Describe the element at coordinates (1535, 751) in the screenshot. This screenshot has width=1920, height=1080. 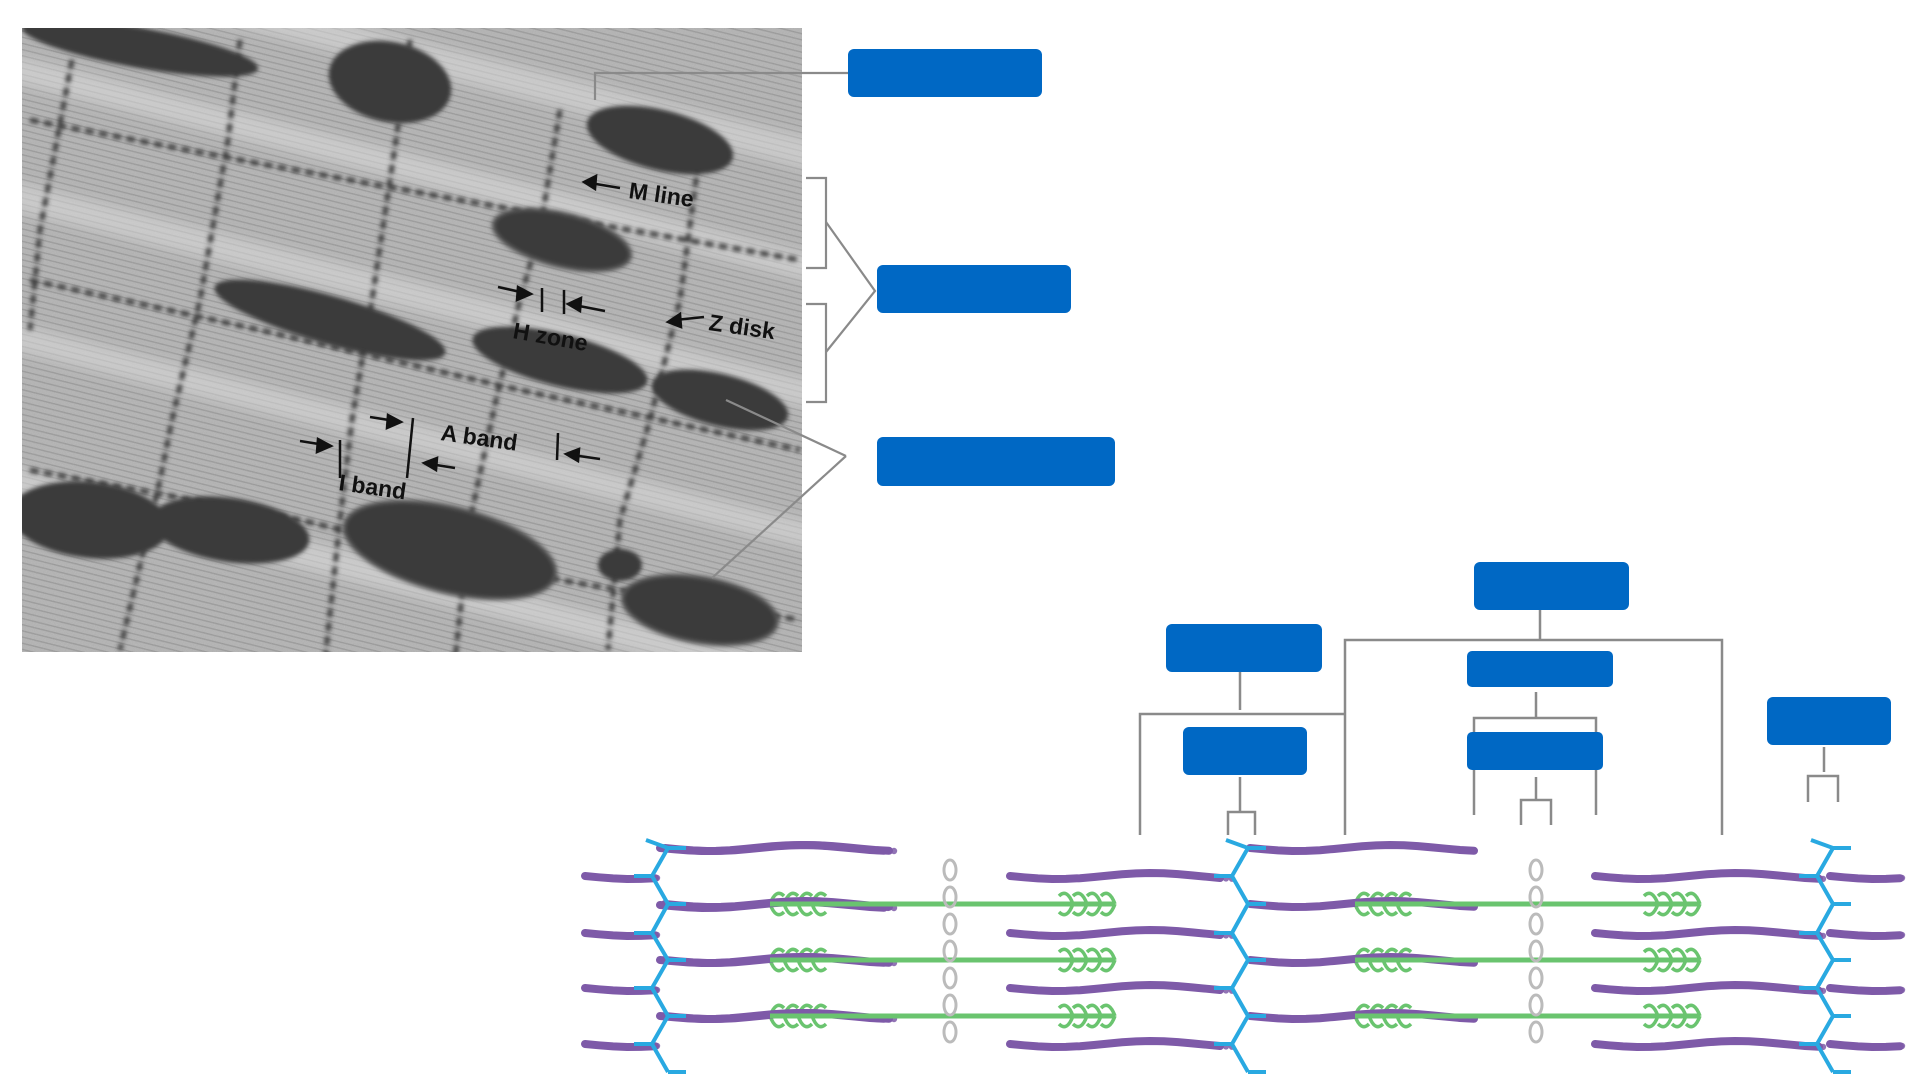
I see `label-box-m-line` at that location.